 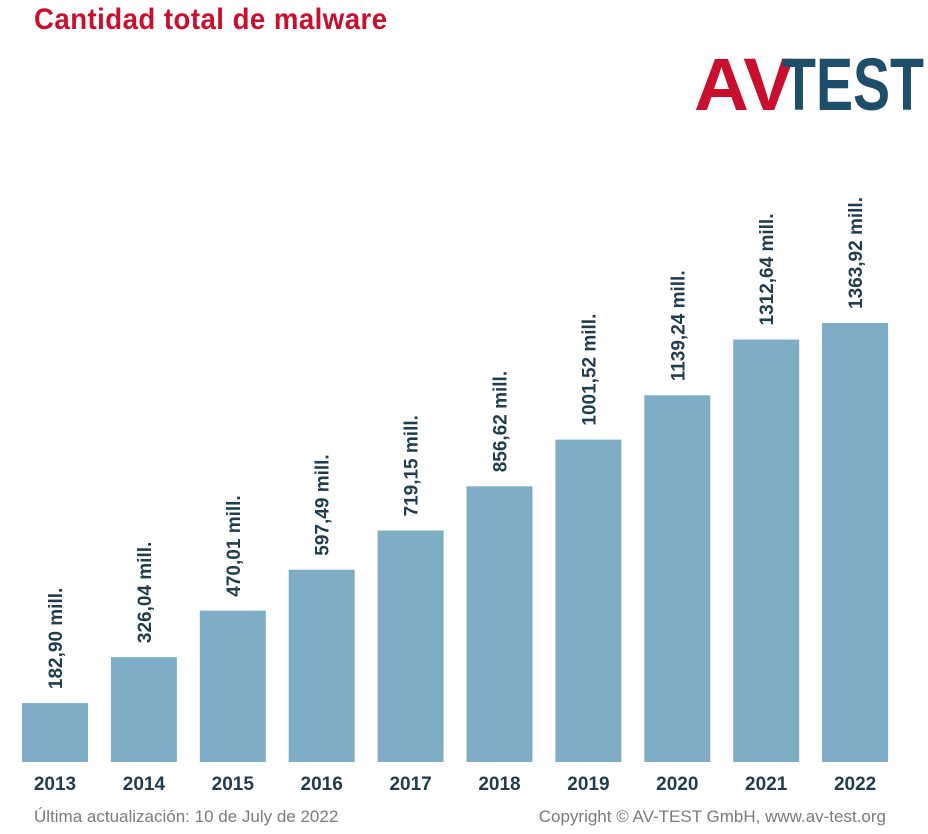 What do you see at coordinates (233, 784) in the screenshot?
I see `x-tick-label: 2015` at bounding box center [233, 784].